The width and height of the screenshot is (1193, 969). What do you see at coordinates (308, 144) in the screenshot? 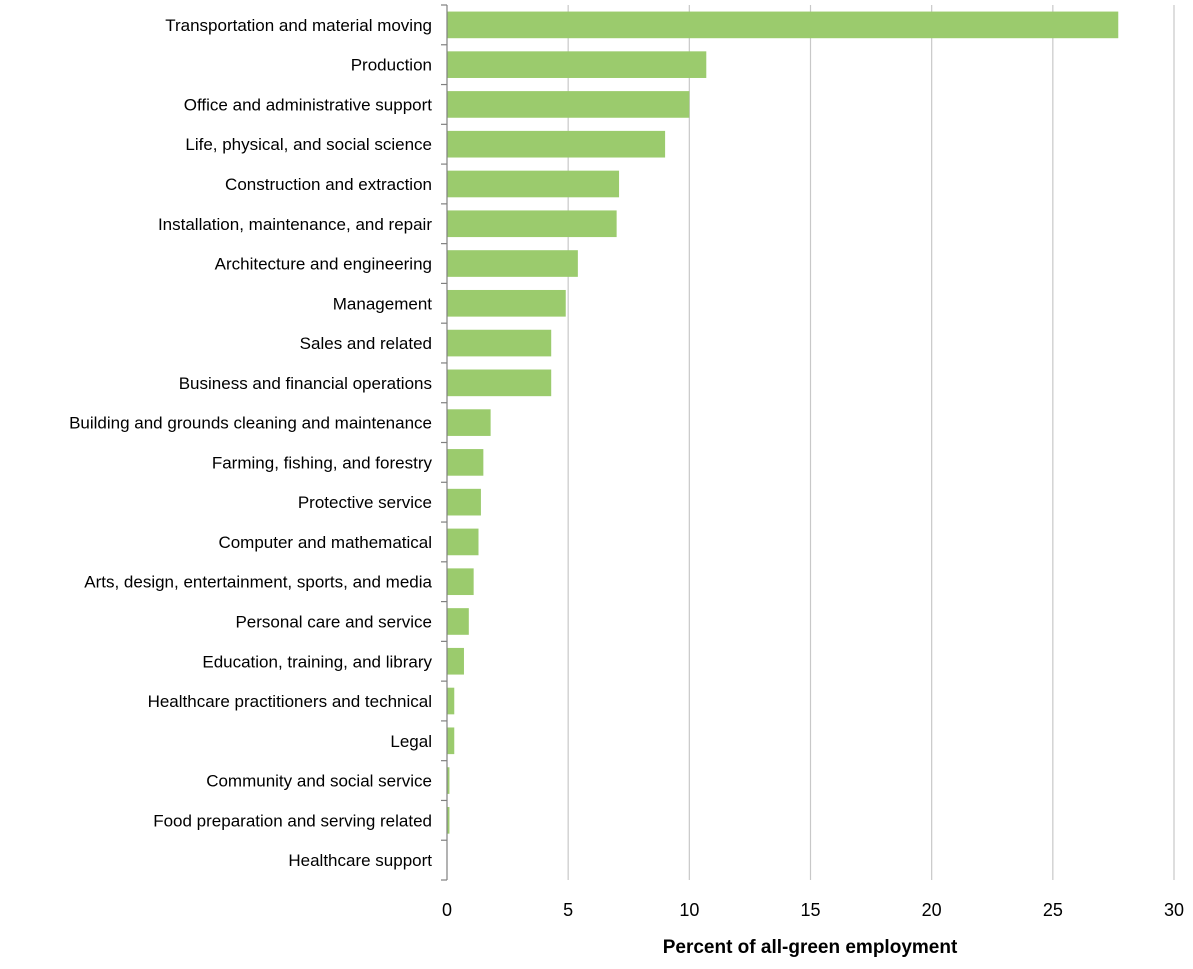
I see `category-label-3: Life, physical, and social science` at bounding box center [308, 144].